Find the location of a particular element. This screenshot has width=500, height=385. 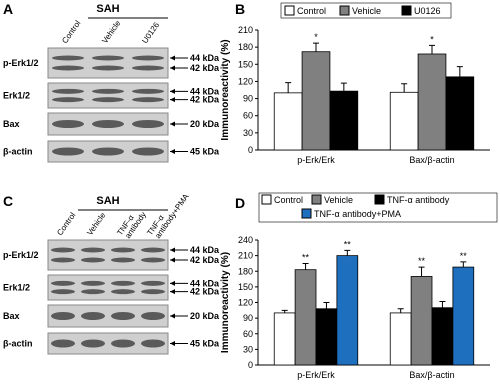

legend-swatch is located at coordinates (406, 10).